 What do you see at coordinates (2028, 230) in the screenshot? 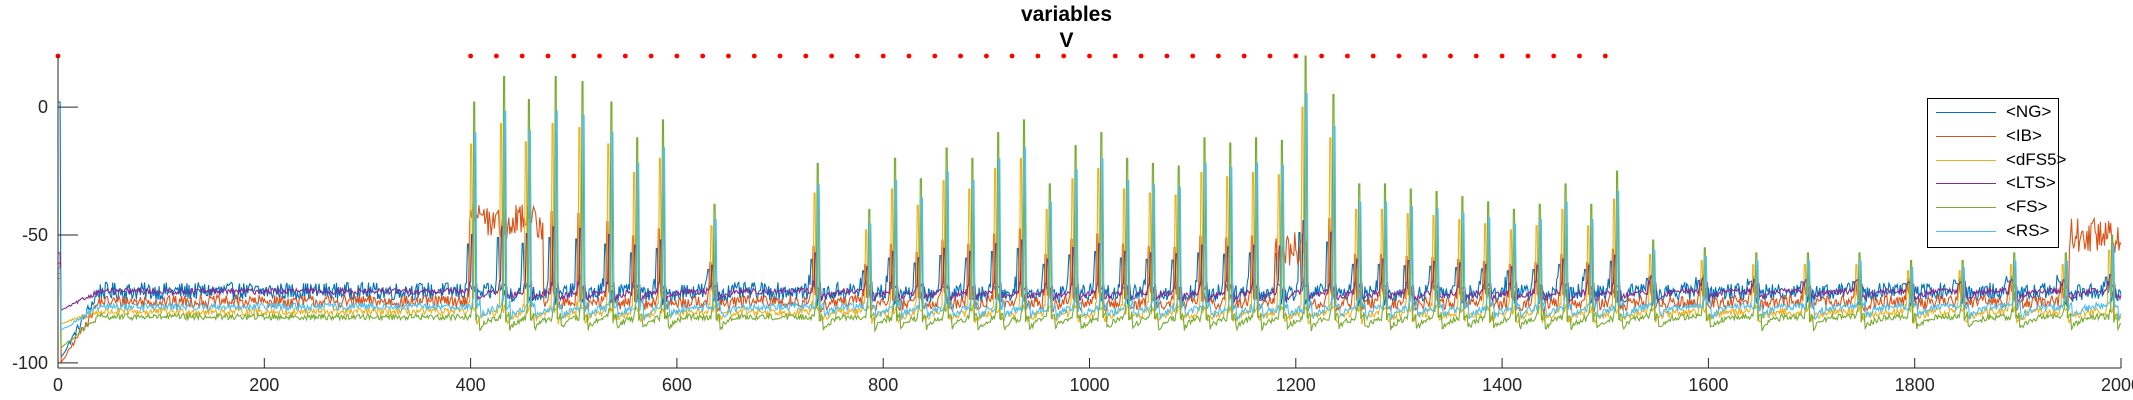
I see `legend-label: <RS>` at bounding box center [2028, 230].